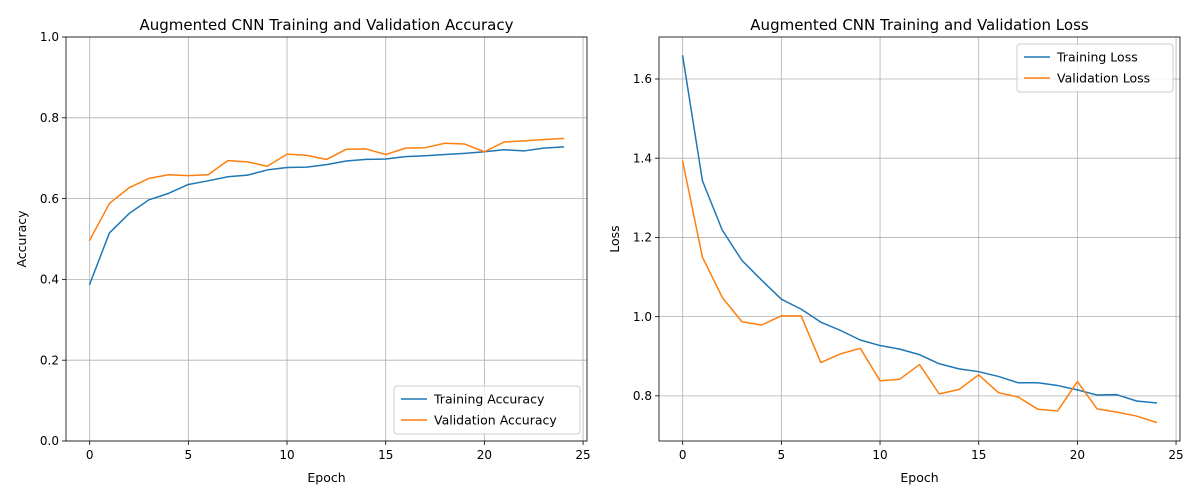 The width and height of the screenshot is (1200, 500). Describe the element at coordinates (1097, 57) in the screenshot. I see `legend-label: Training Loss` at that location.